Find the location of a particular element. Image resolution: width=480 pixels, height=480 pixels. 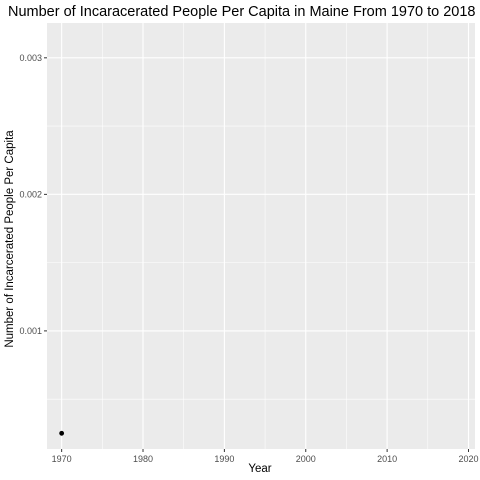

x-tick-label: 1990 is located at coordinates (224, 459).